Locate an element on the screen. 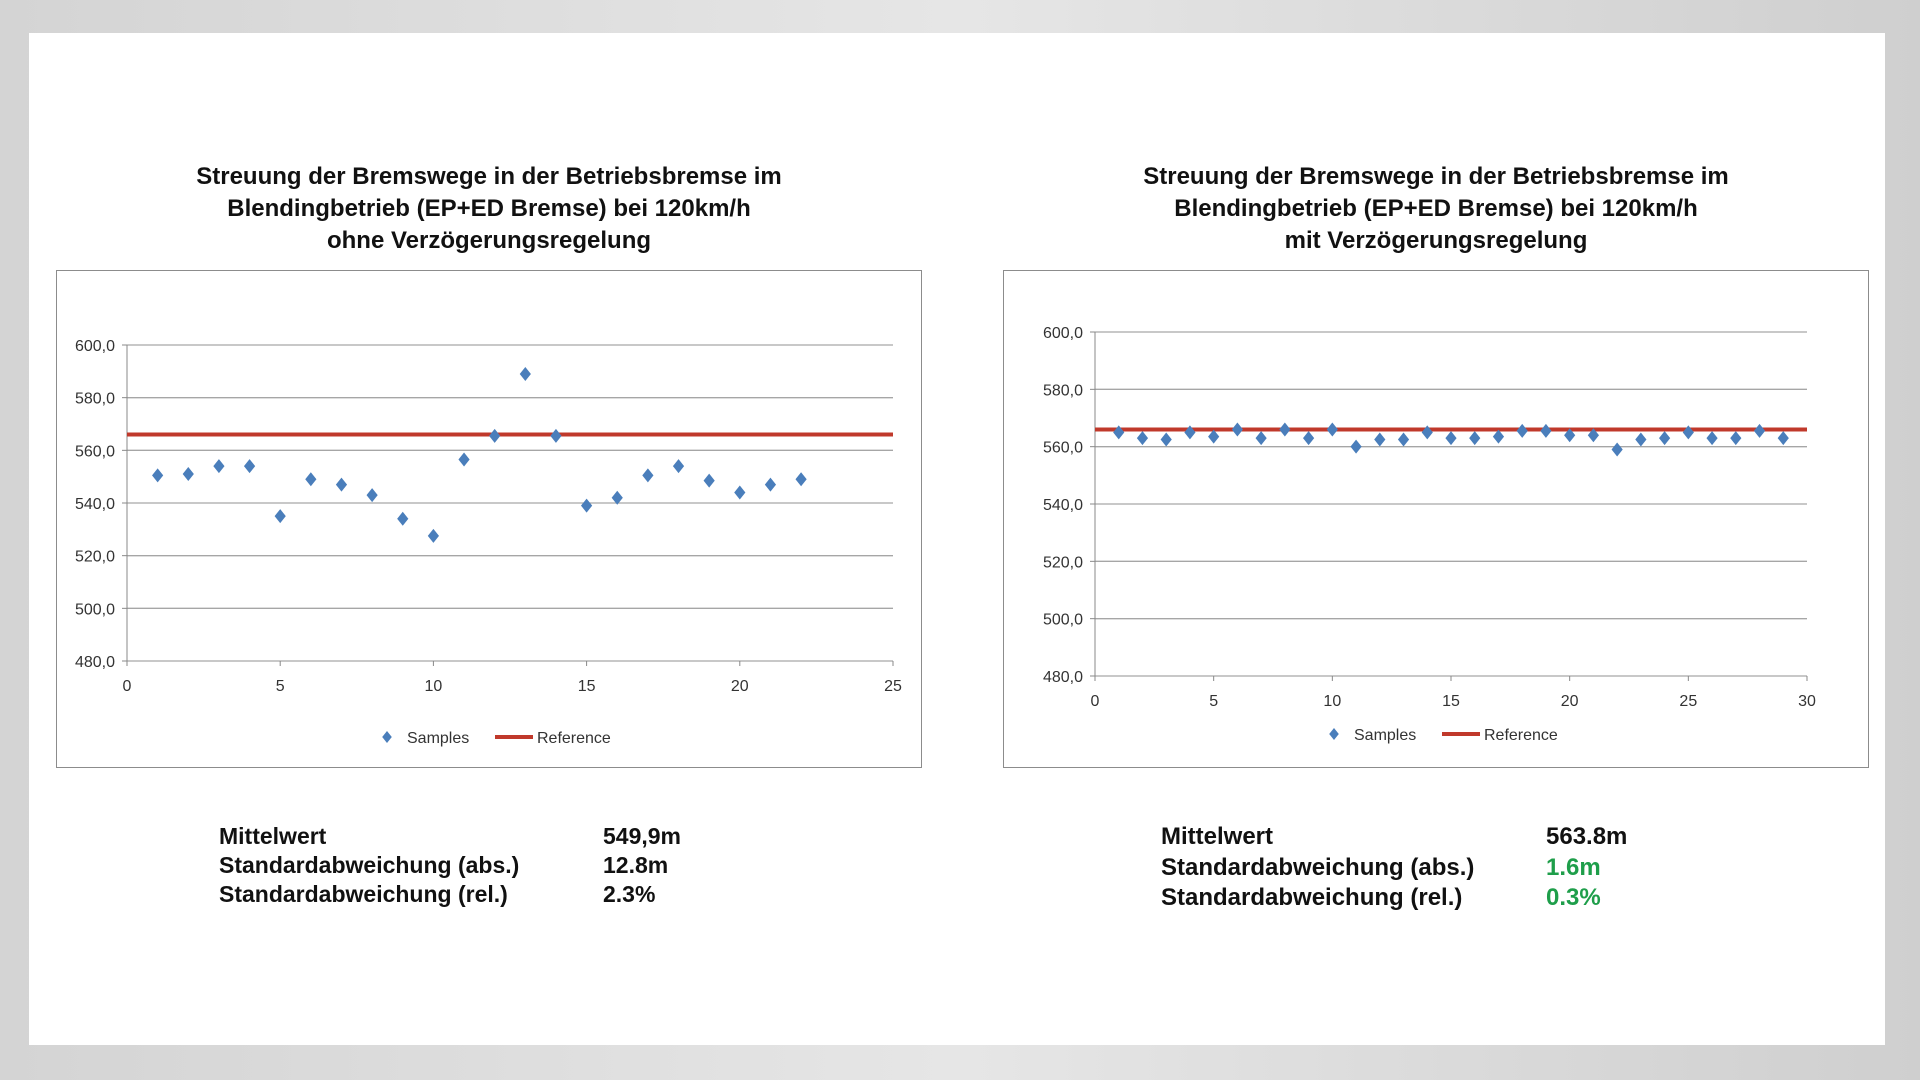 This screenshot has width=1920, height=1080. stat-value: 12.8m is located at coordinates (636, 865).